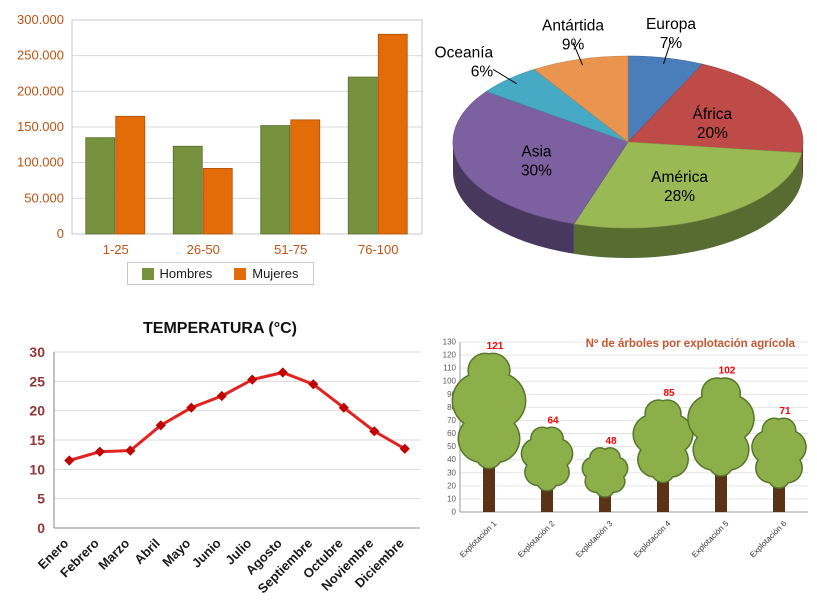 The image size is (817, 600). I want to click on y-tick-label: 300.000, so click(40, 19).